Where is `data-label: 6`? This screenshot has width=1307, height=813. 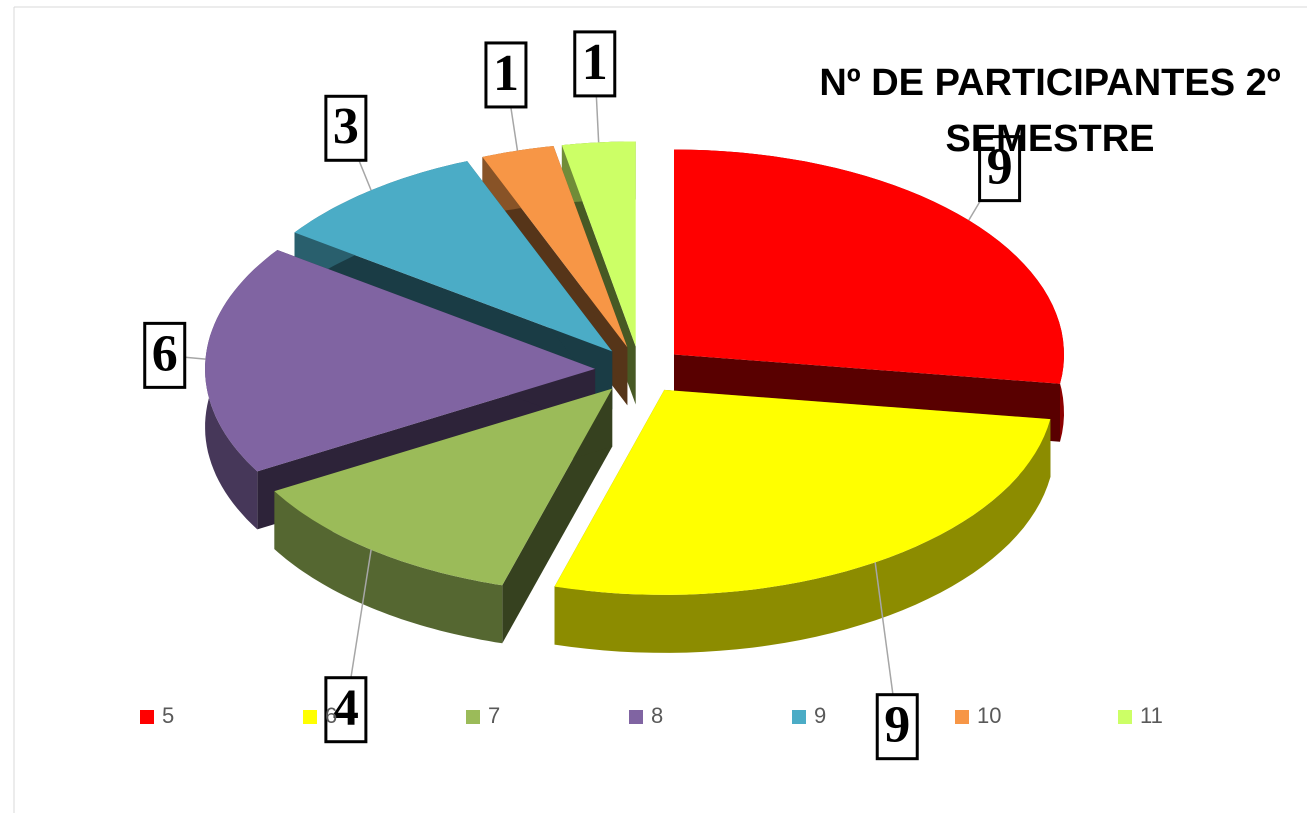
data-label: 6 is located at coordinates (165, 353).